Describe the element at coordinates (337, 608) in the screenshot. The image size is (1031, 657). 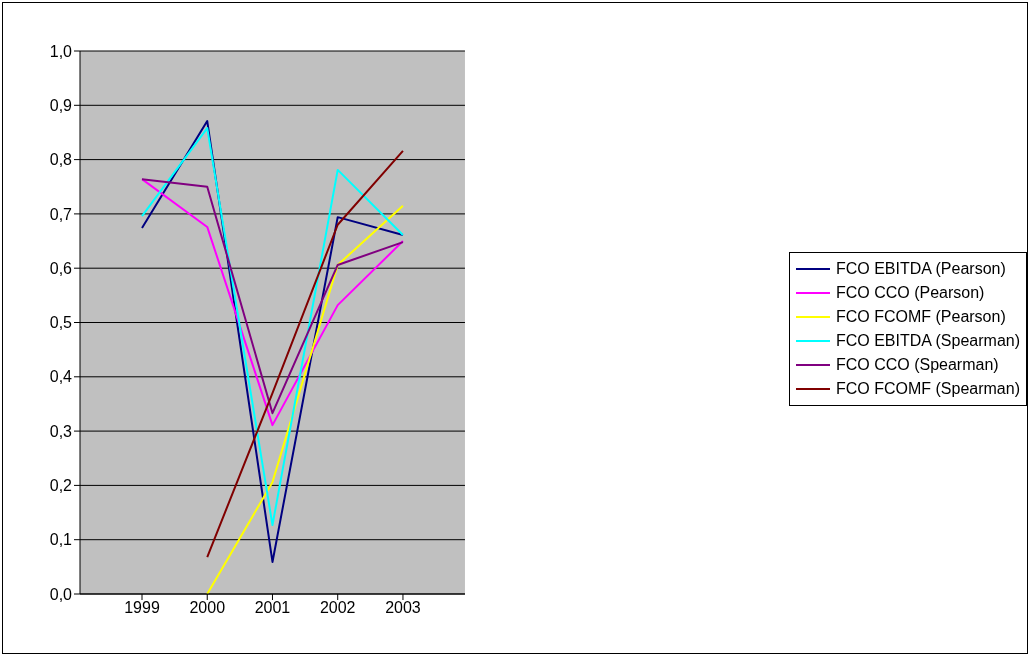
I see `x-tick-label: 2002` at that location.